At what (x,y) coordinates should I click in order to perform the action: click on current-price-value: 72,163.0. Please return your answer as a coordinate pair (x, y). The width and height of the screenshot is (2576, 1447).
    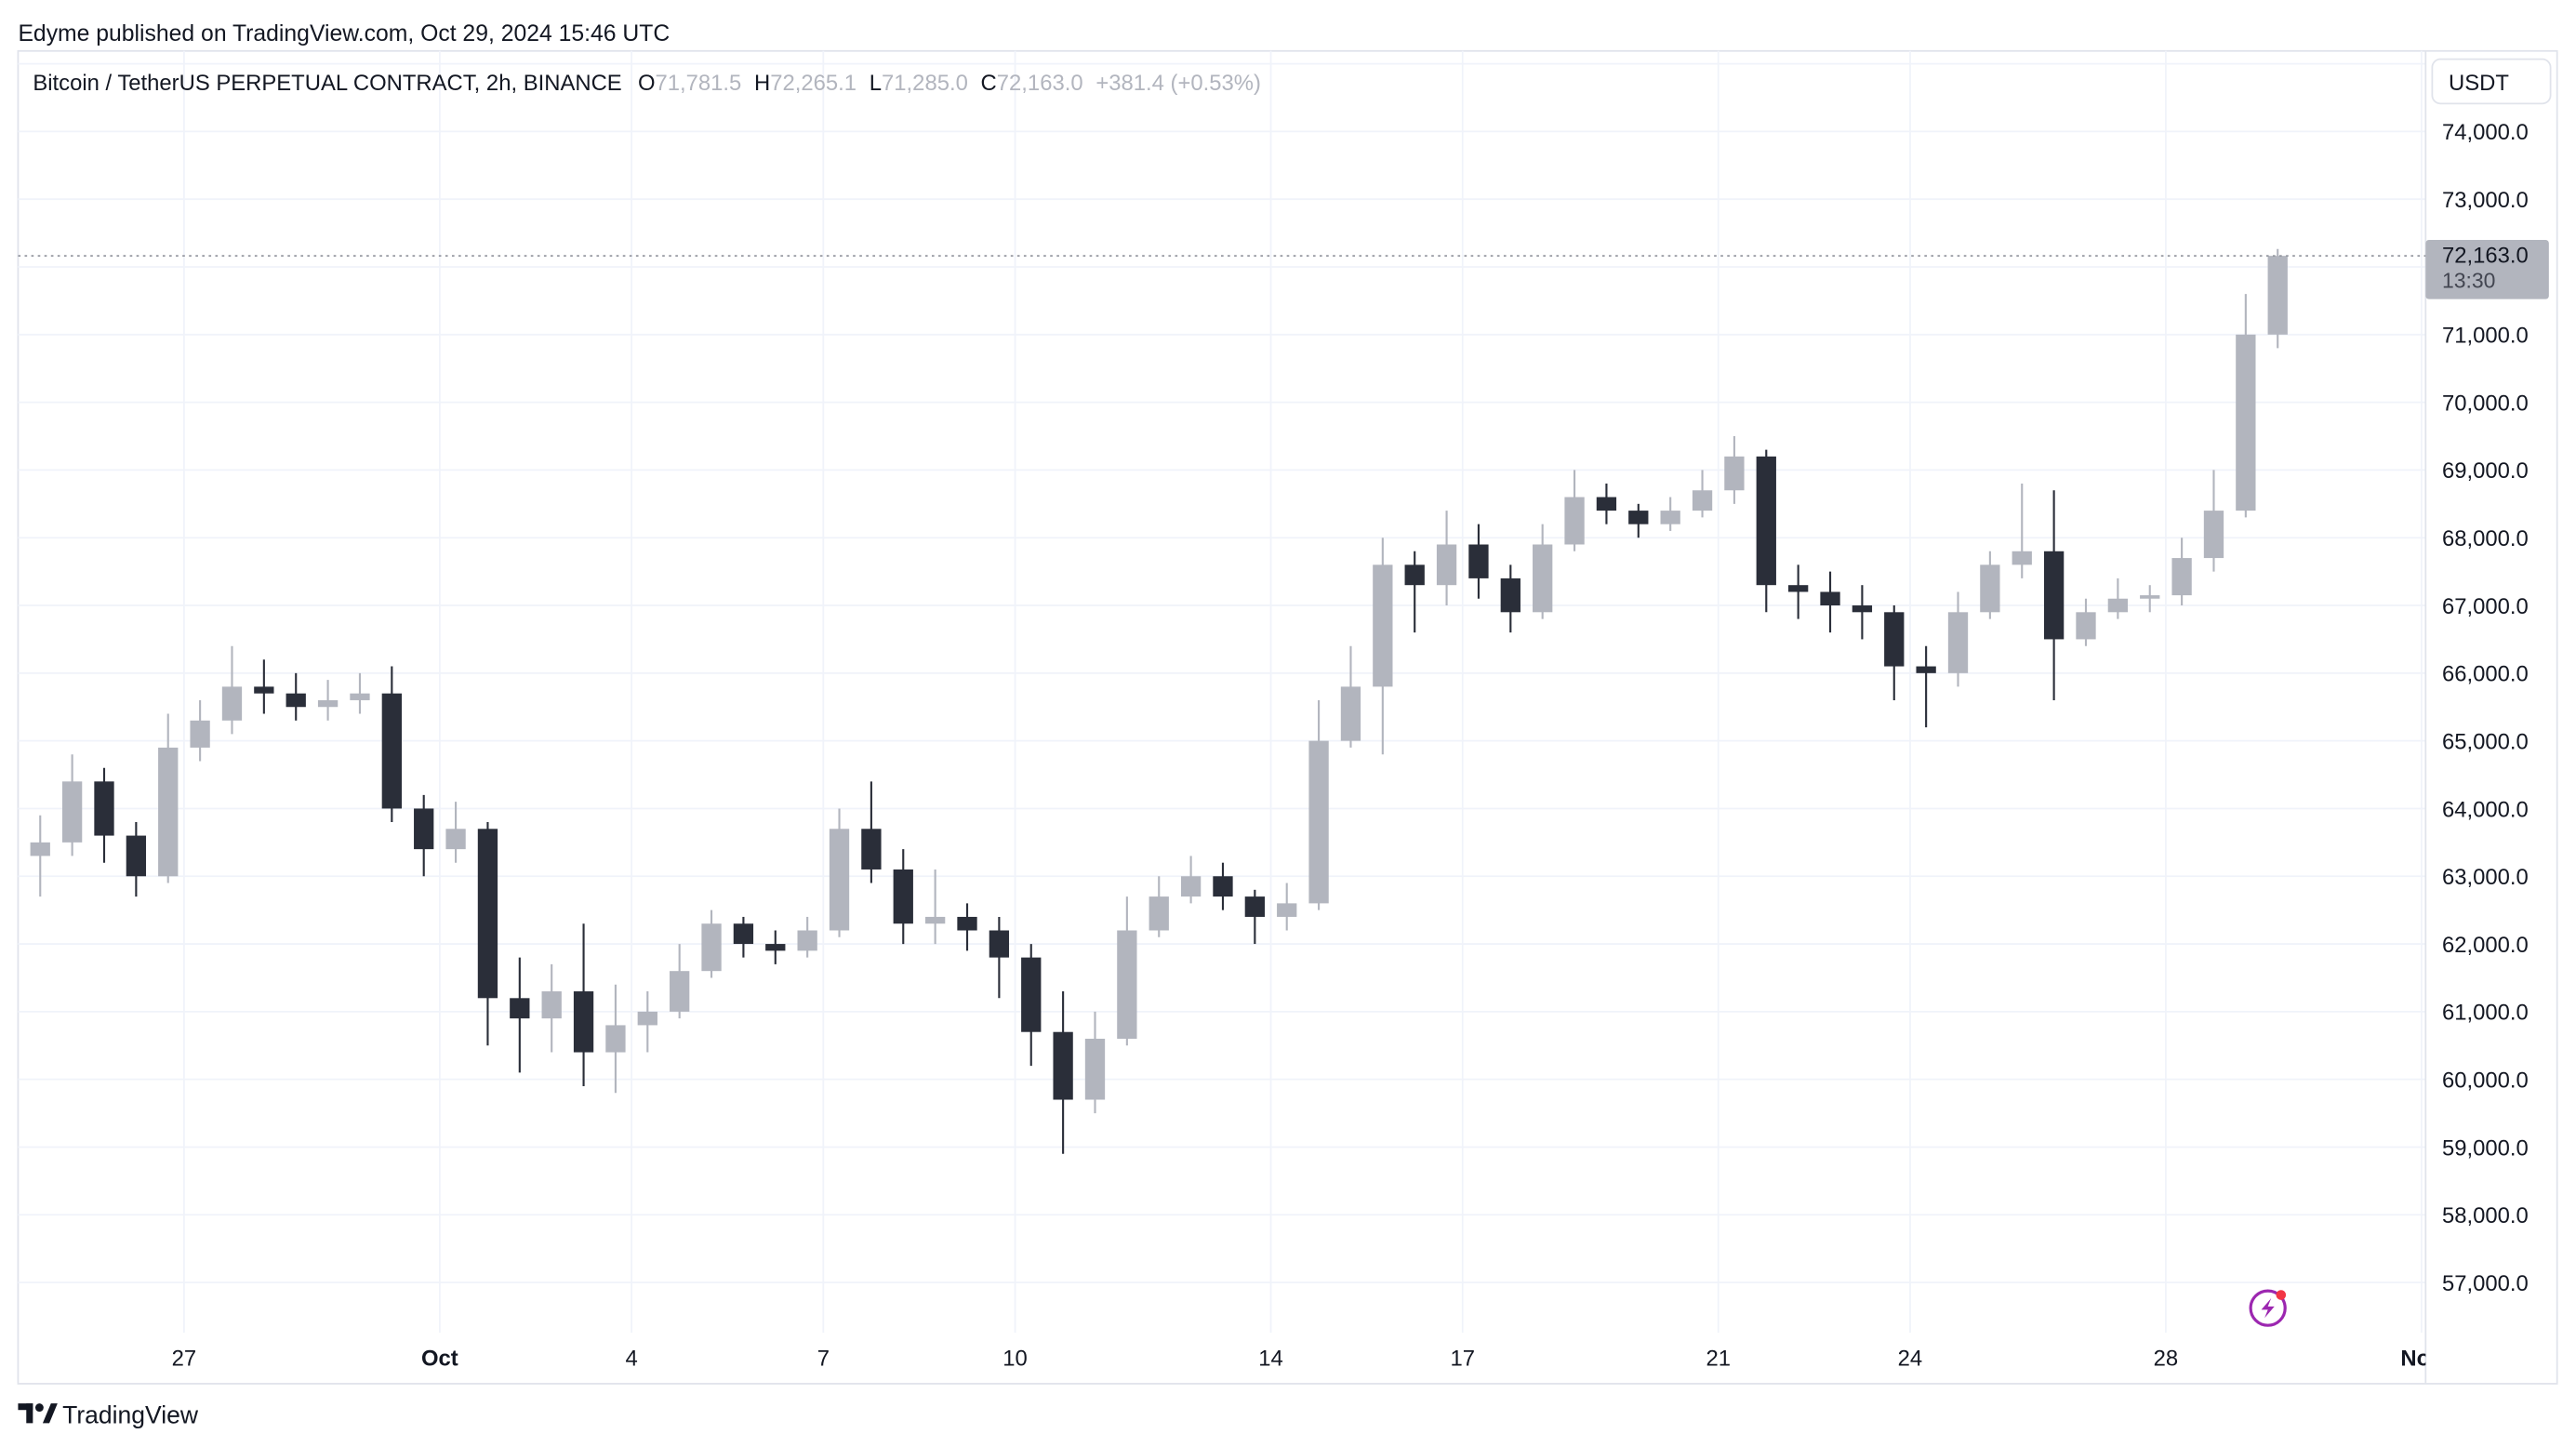
    Looking at the image, I should click on (2485, 257).